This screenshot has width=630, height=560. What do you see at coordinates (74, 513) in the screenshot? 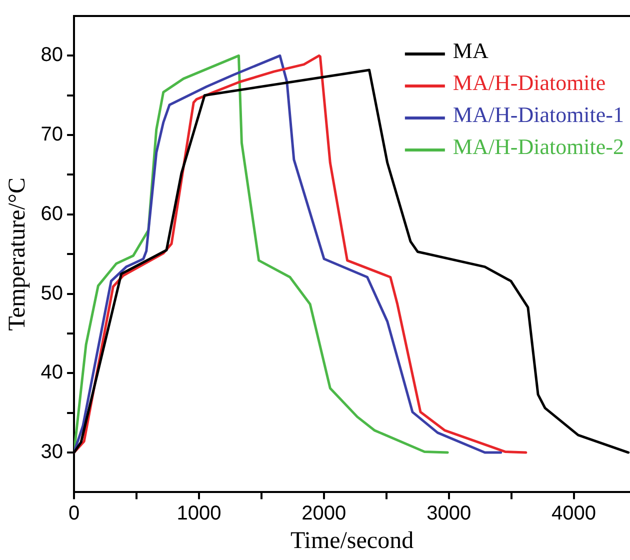
I see `x-tick-label: 0` at bounding box center [74, 513].